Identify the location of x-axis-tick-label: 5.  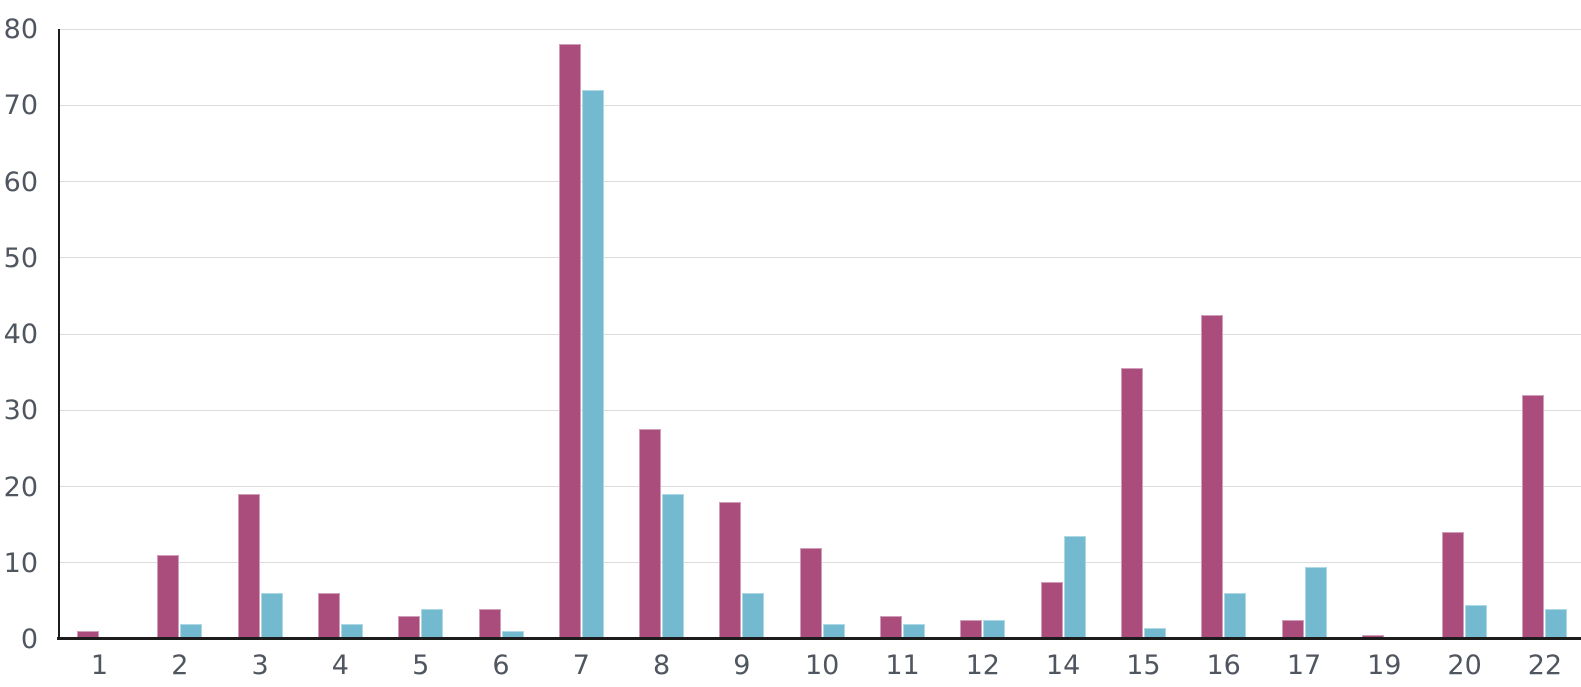
(421, 665).